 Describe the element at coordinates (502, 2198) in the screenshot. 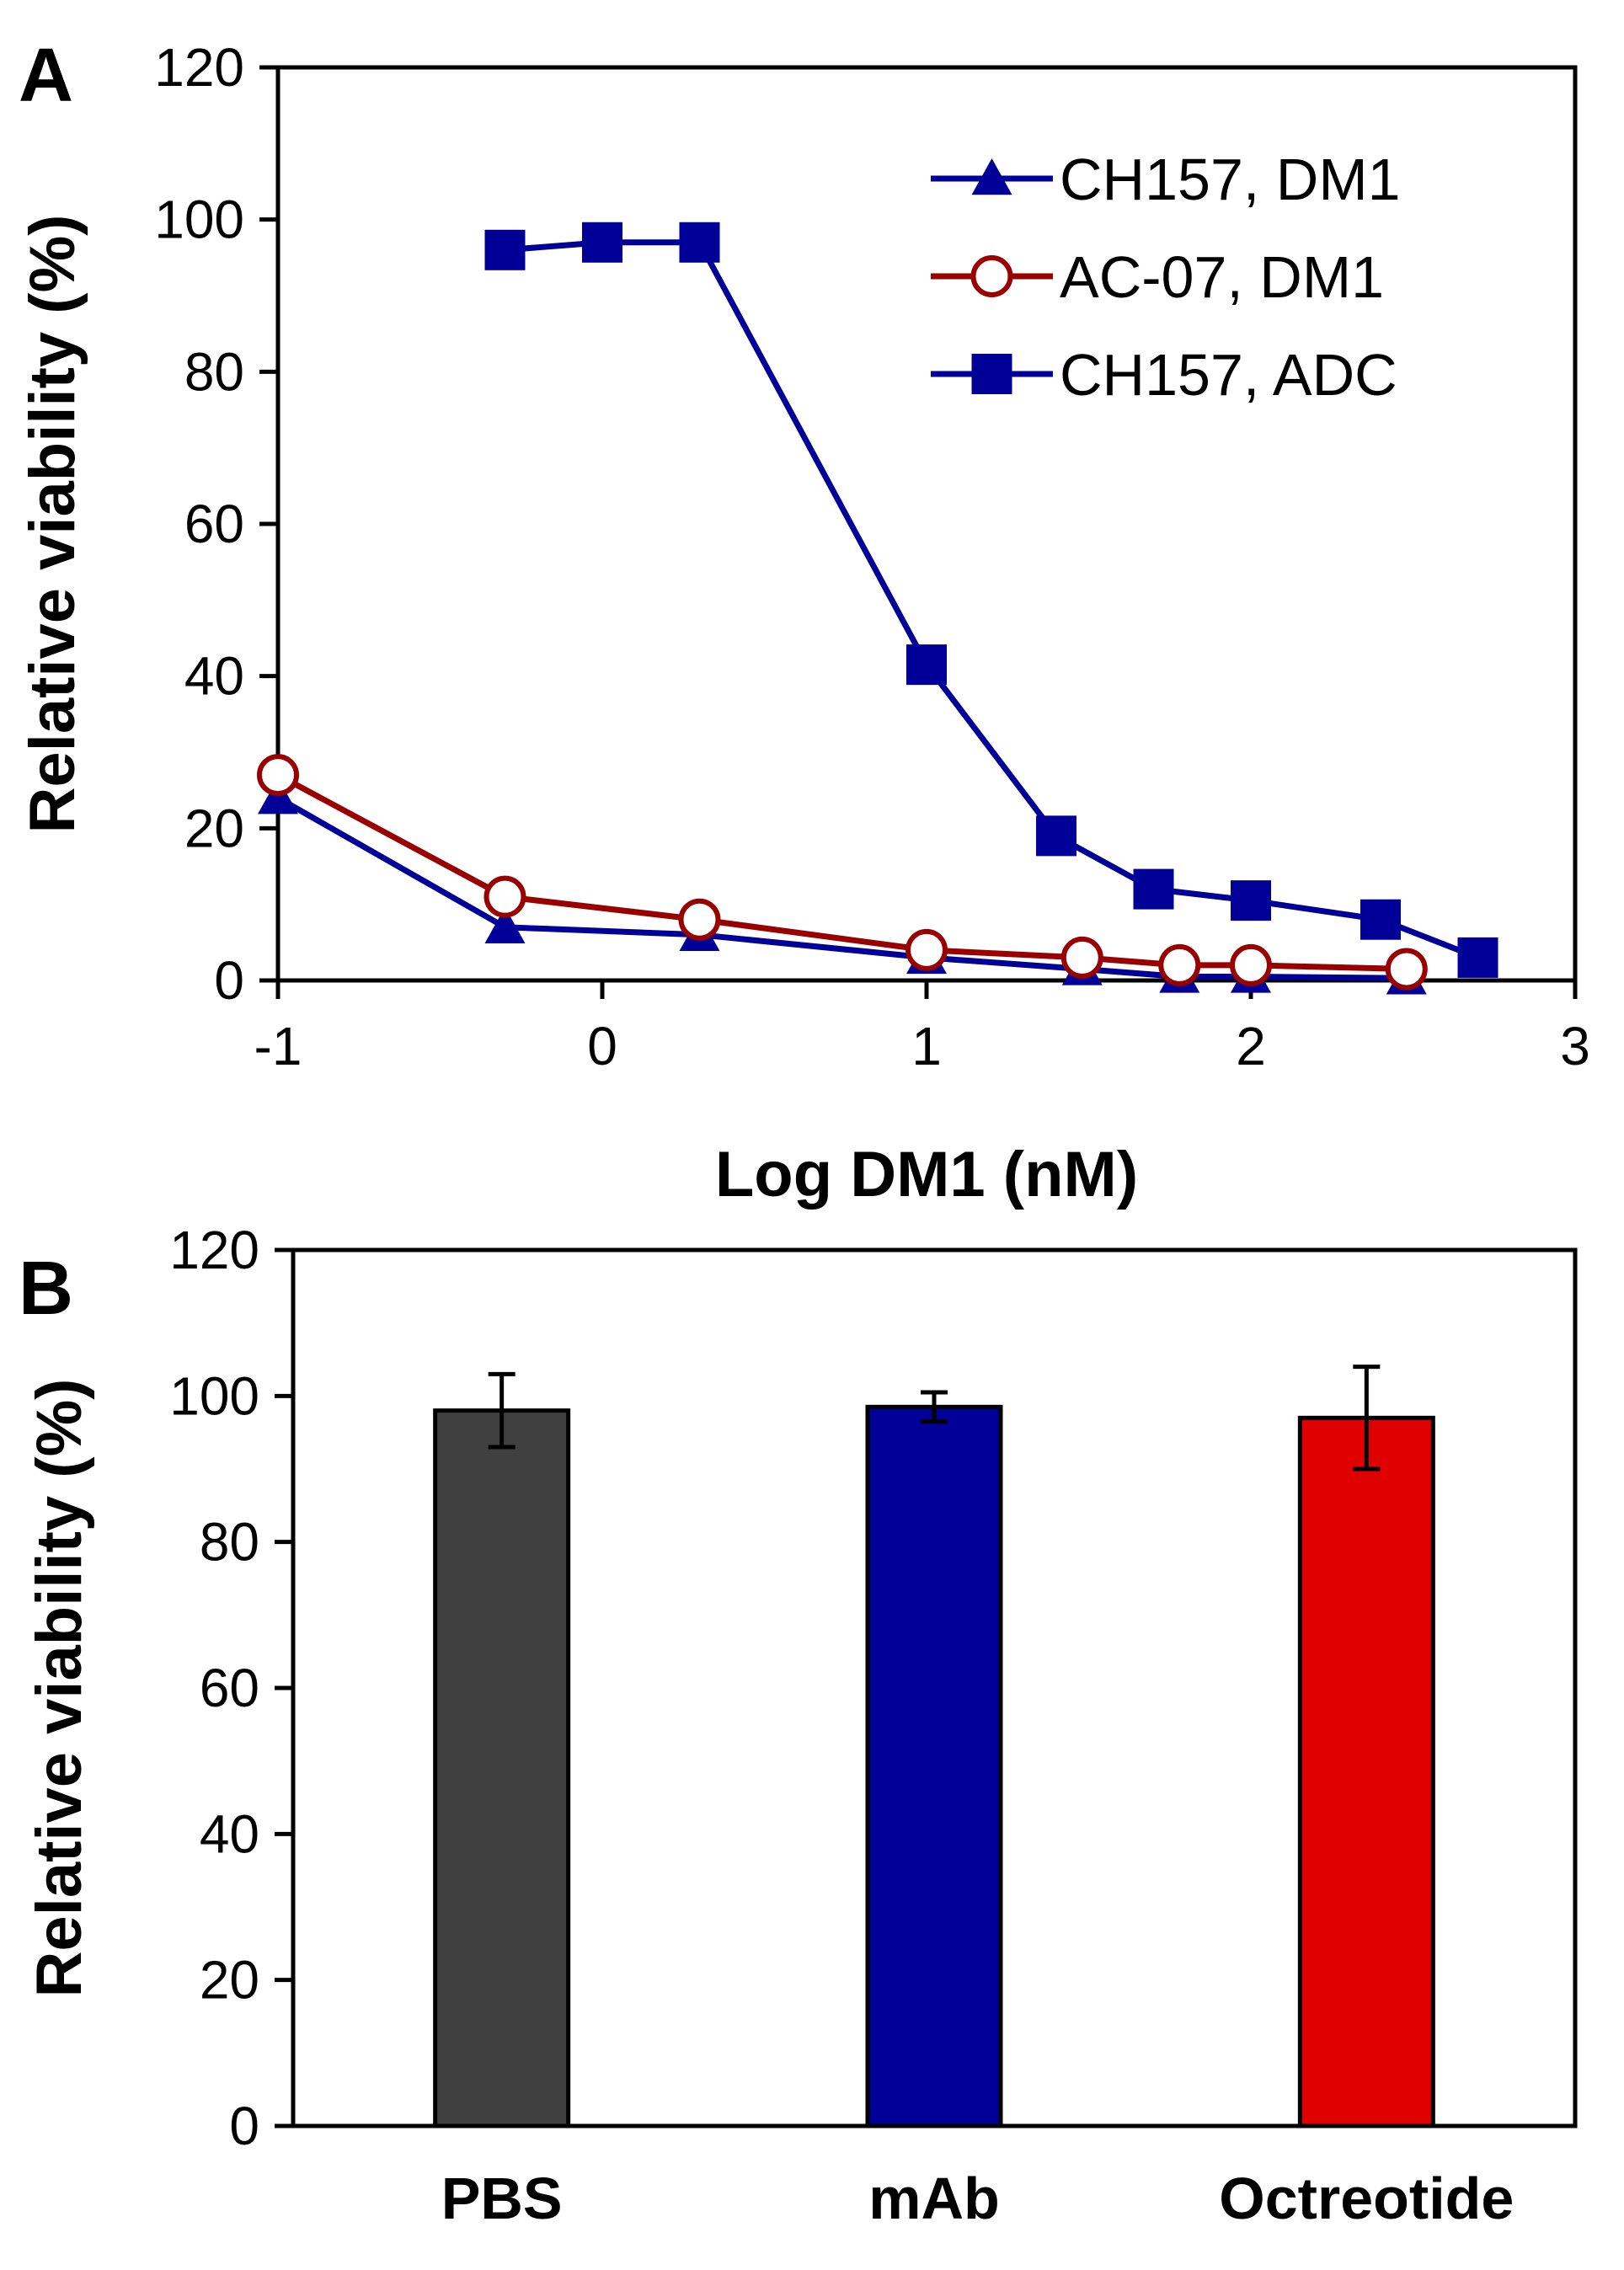

I see `category-label: PBS` at that location.